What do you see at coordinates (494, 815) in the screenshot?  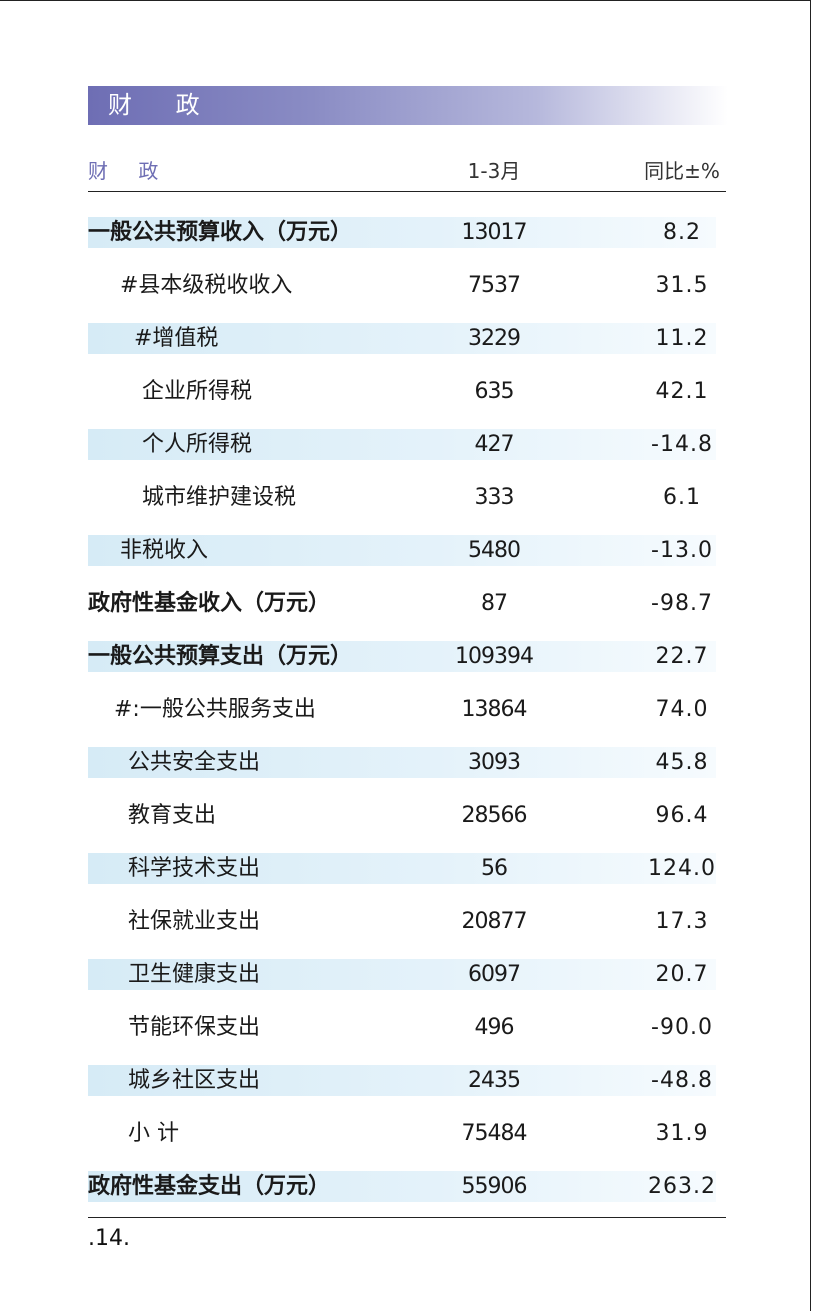 I see `row-value: 28566` at bounding box center [494, 815].